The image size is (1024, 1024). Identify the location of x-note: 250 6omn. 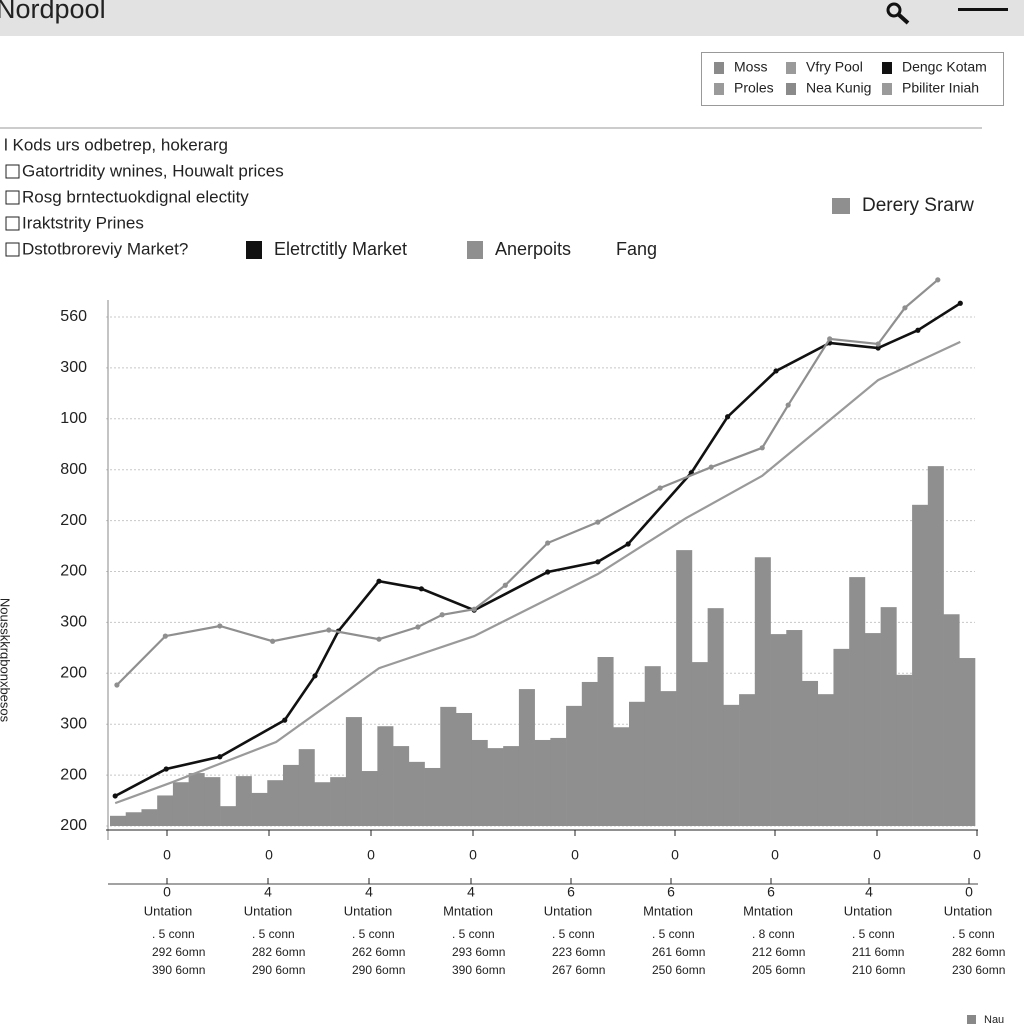
(678, 970).